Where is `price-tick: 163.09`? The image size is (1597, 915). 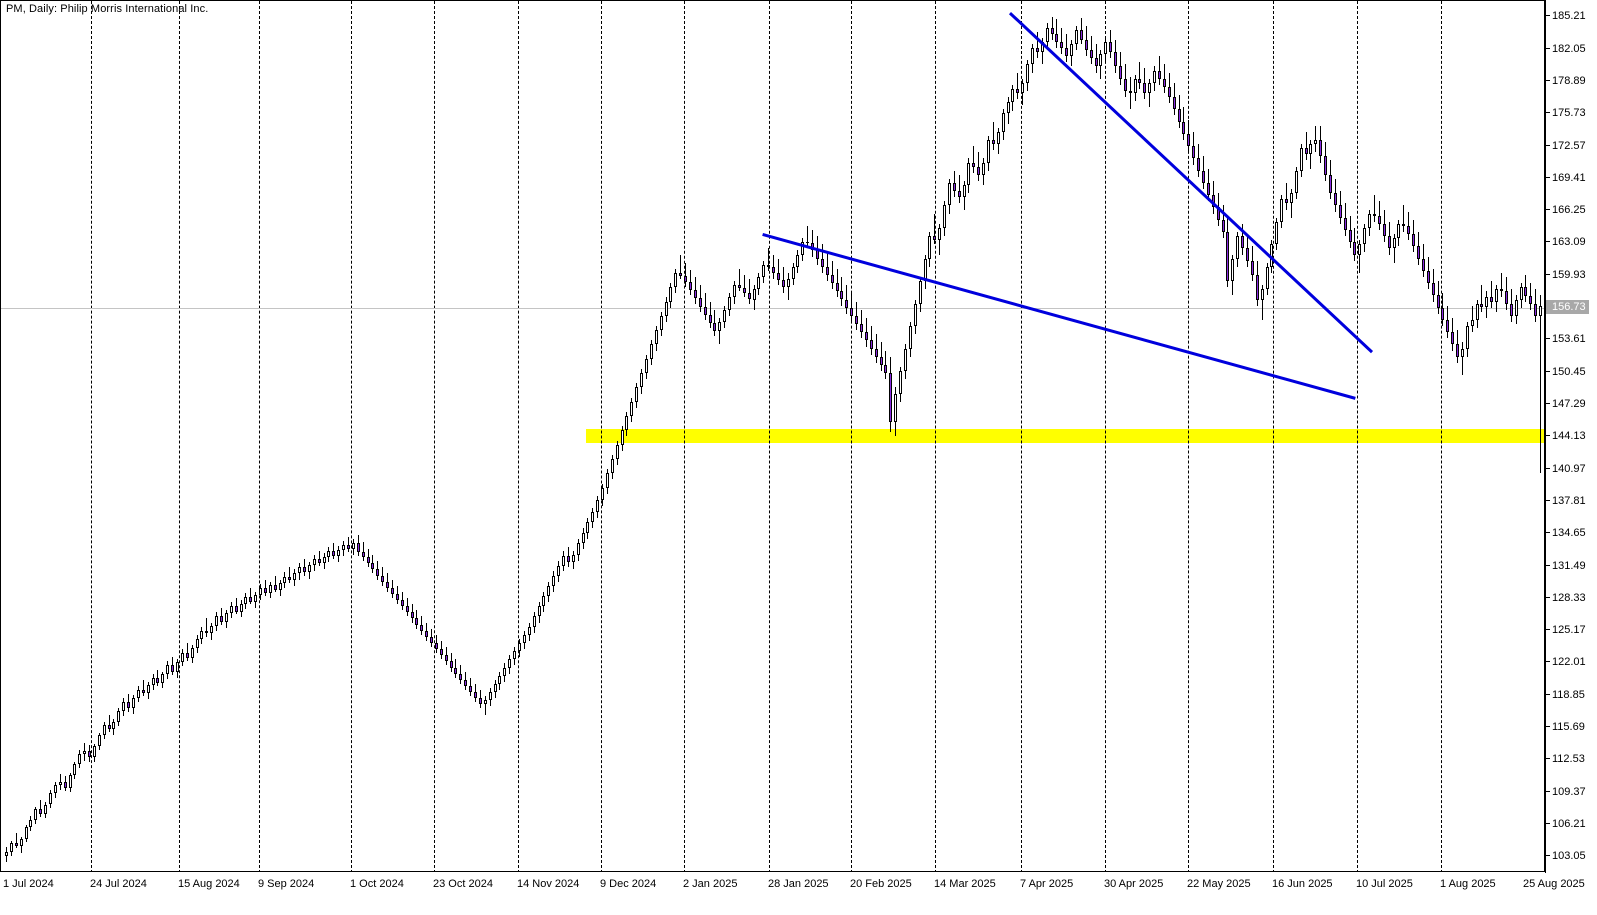
price-tick: 163.09 is located at coordinates (1565, 242).